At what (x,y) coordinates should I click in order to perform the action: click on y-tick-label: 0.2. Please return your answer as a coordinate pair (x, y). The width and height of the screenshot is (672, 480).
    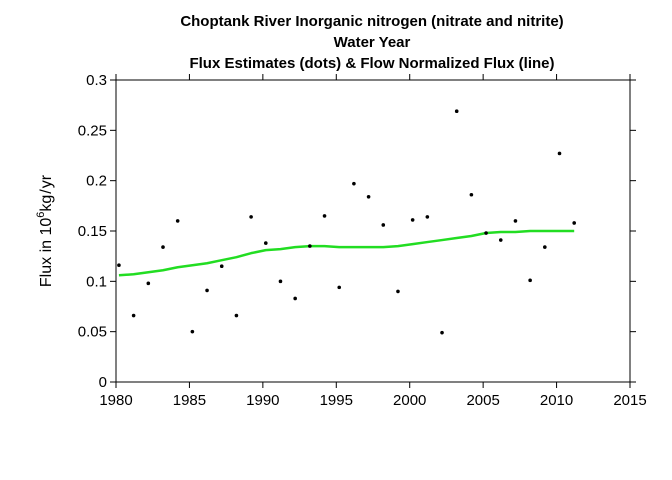
    Looking at the image, I should click on (96, 181).